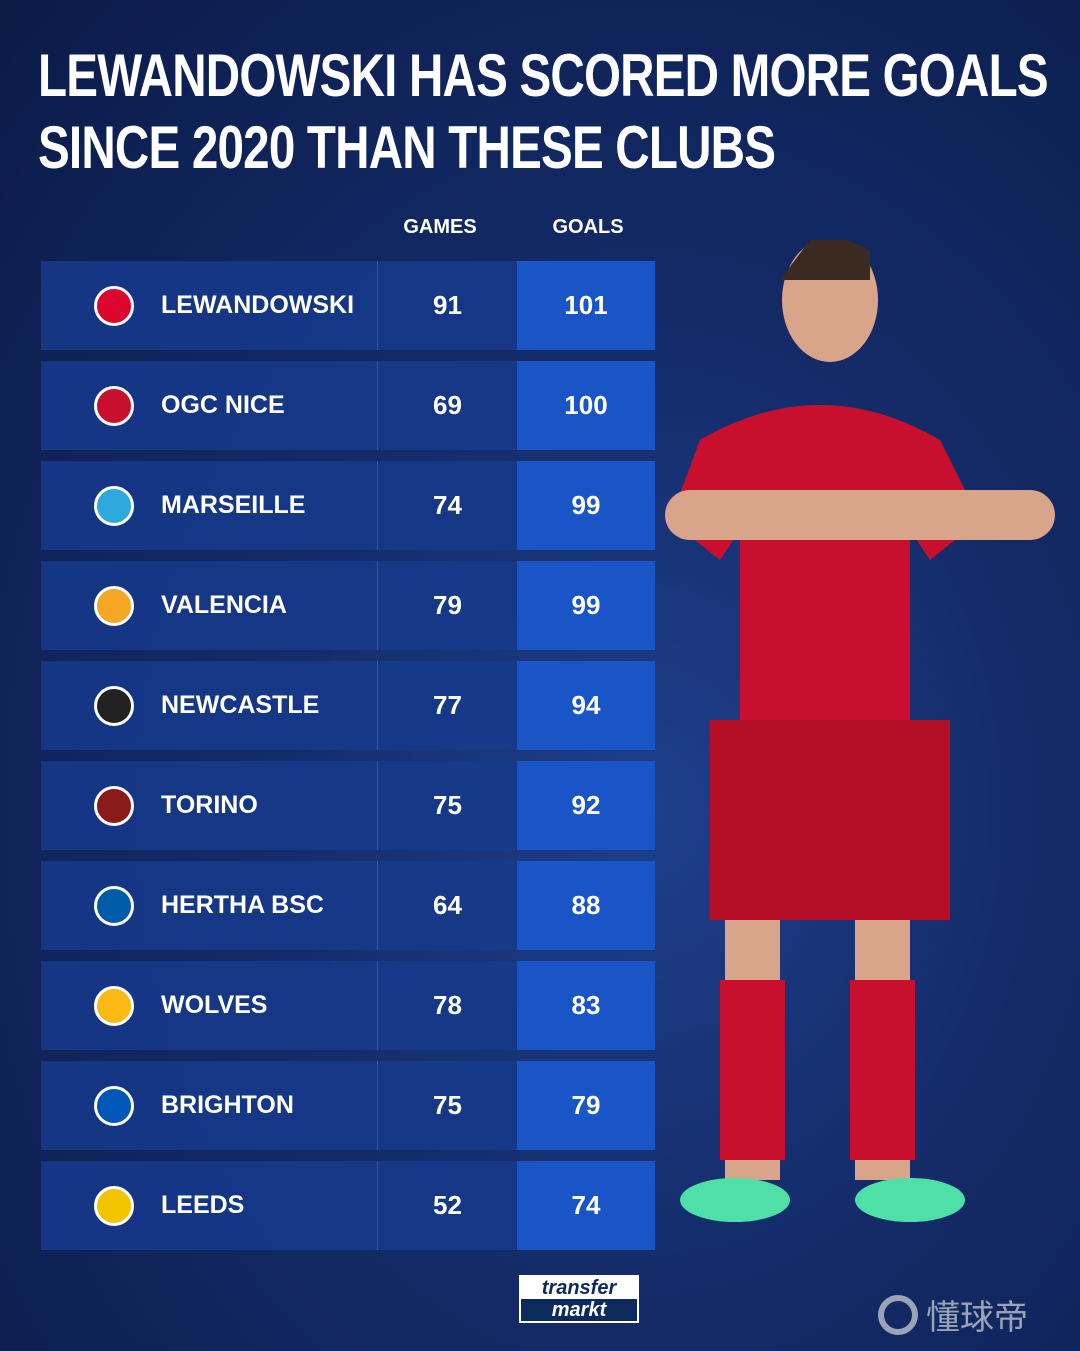  I want to click on club-cell: TORINO, so click(209, 805).